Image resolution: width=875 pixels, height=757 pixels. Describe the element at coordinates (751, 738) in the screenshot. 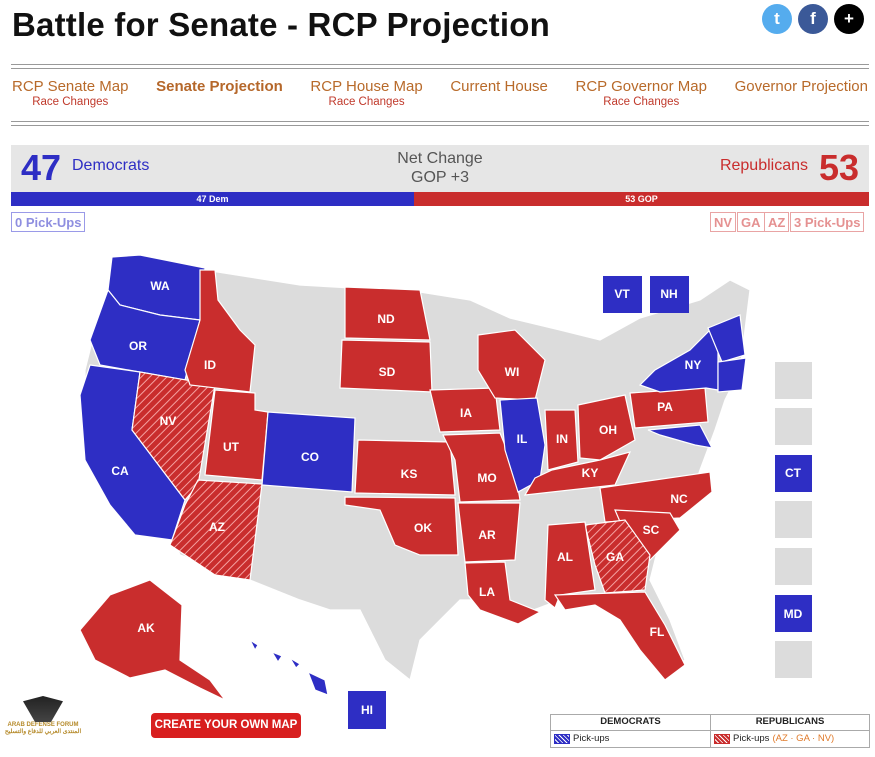

I see `legend-rep-label: Pick-ups` at that location.